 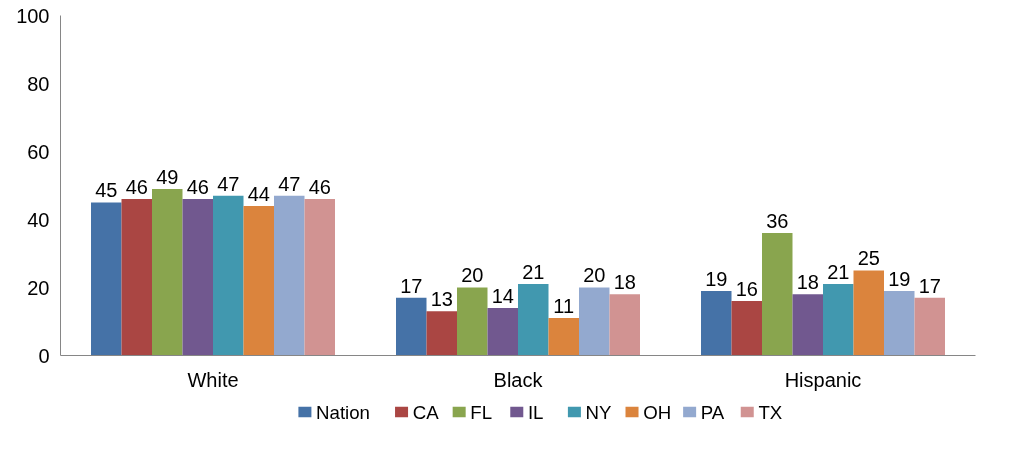 What do you see at coordinates (868, 258) in the screenshot?
I see `data-label: 25` at bounding box center [868, 258].